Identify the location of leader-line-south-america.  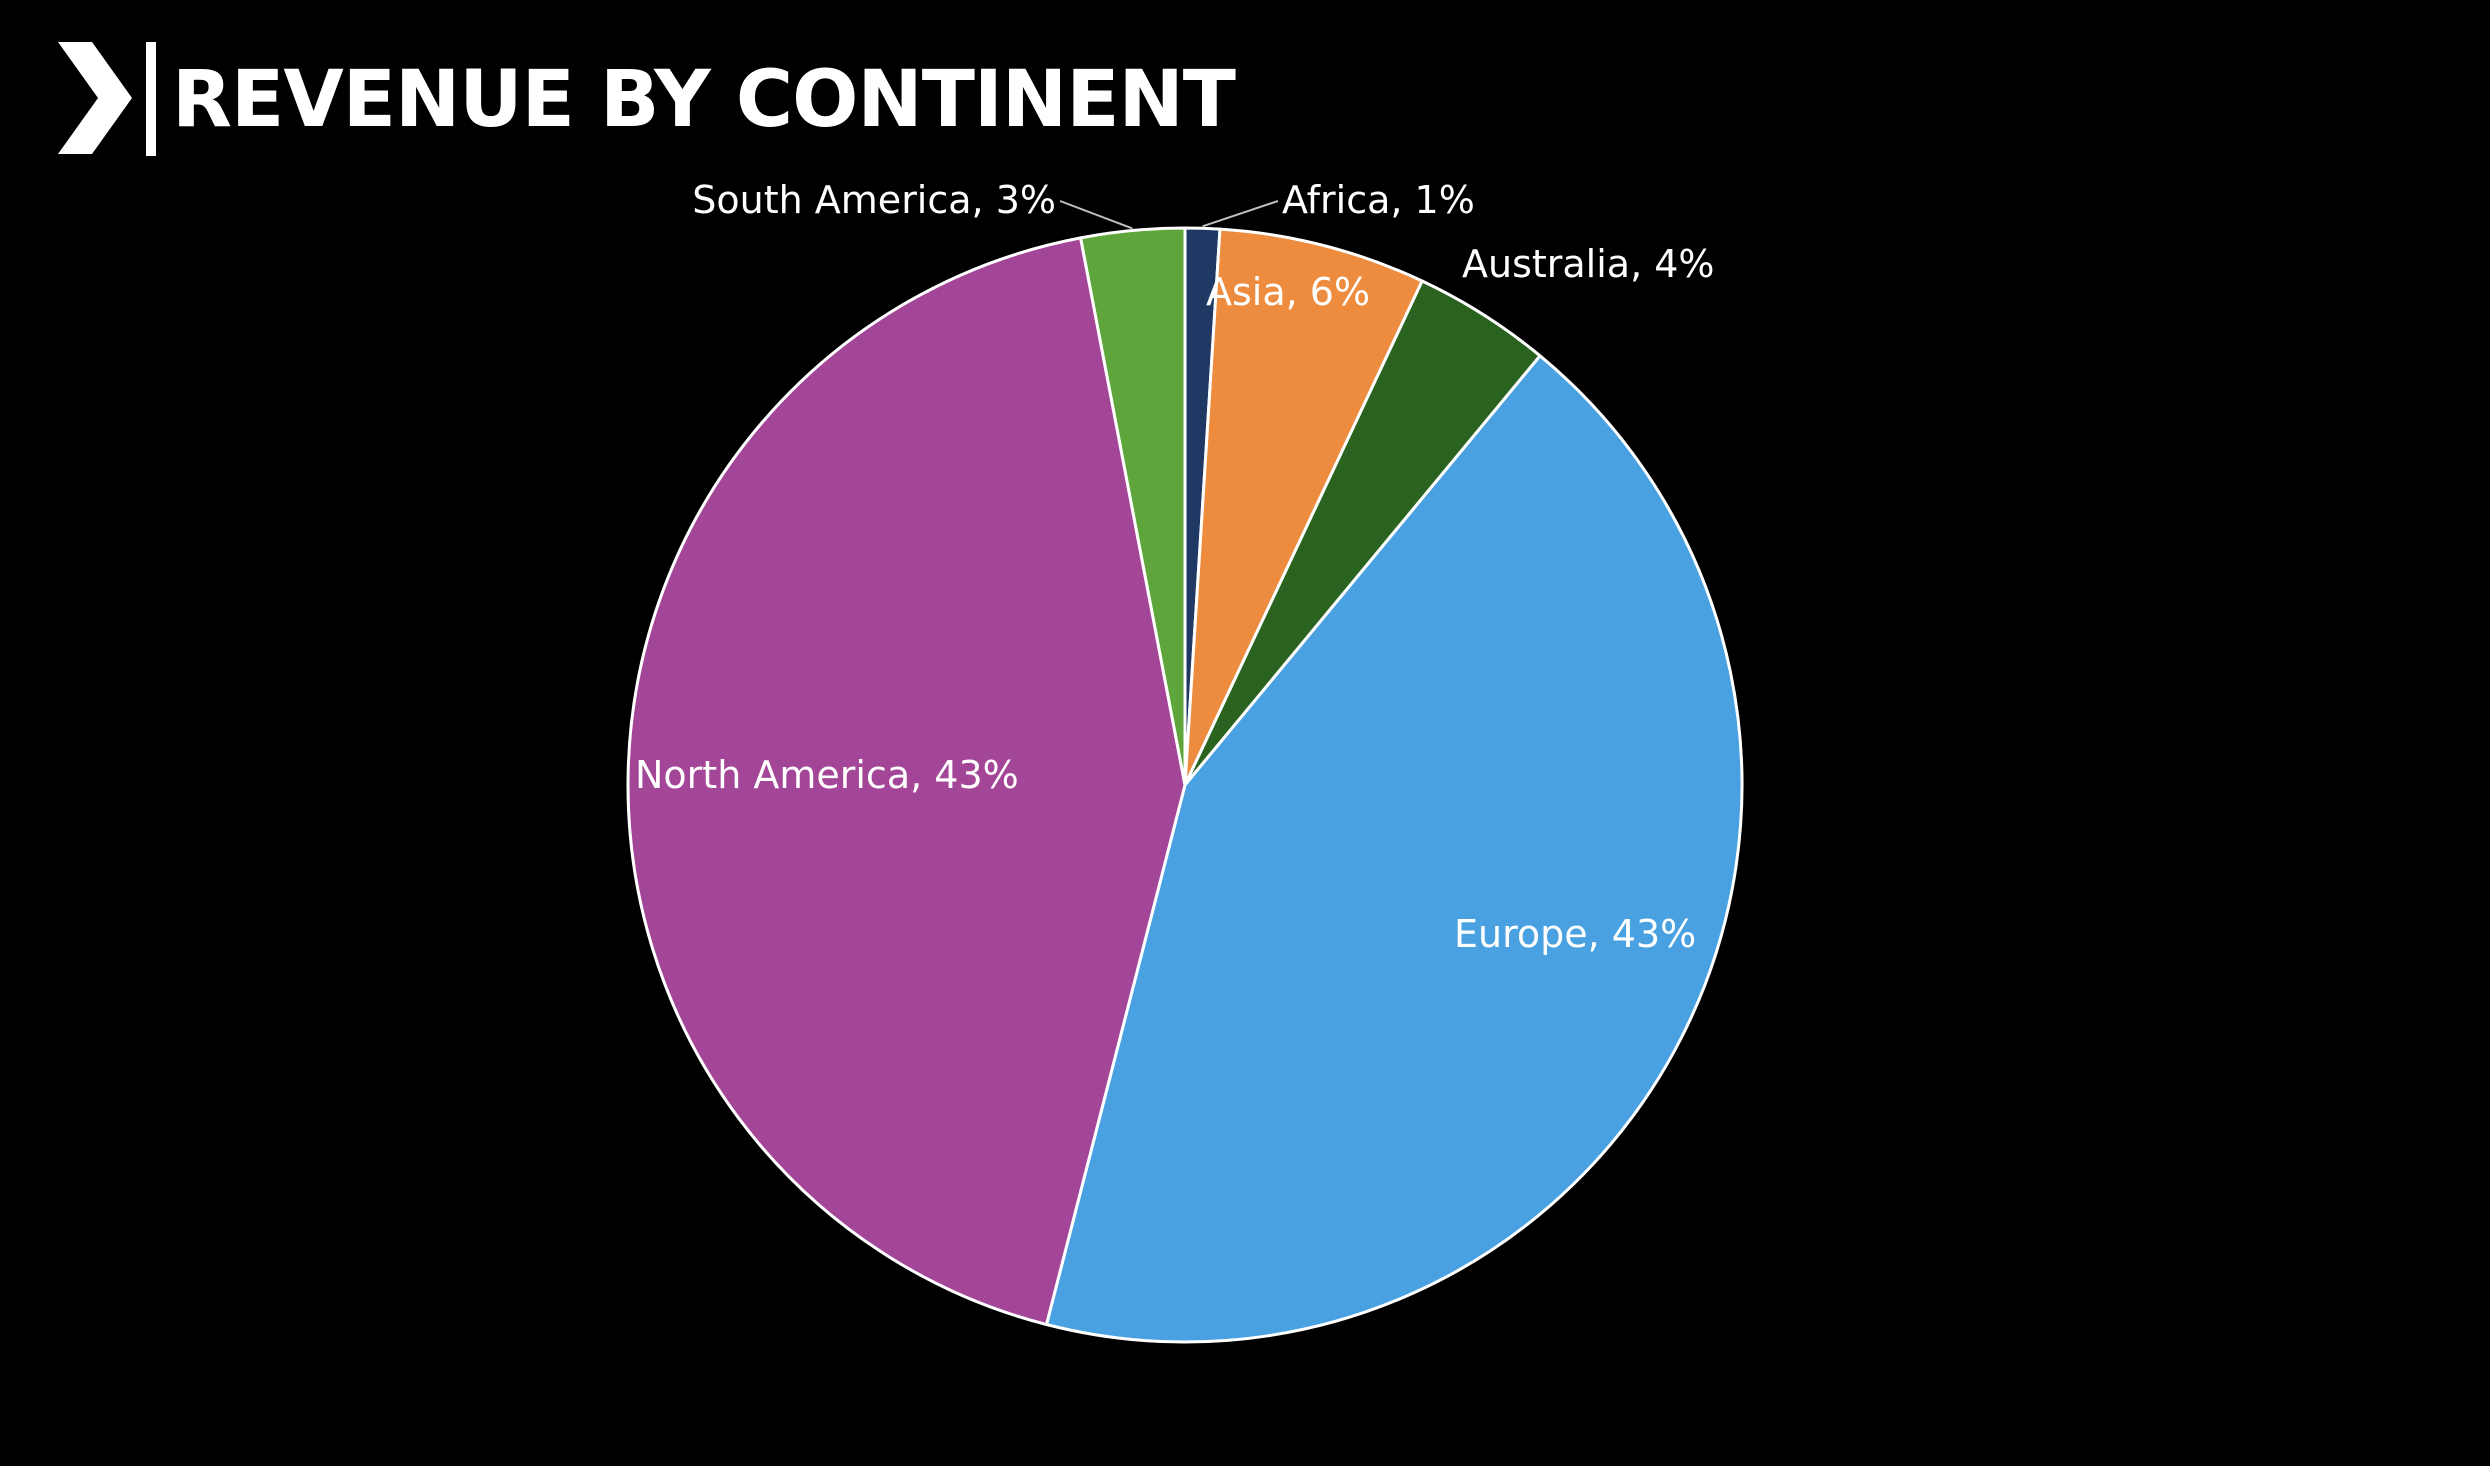
(1096, 215).